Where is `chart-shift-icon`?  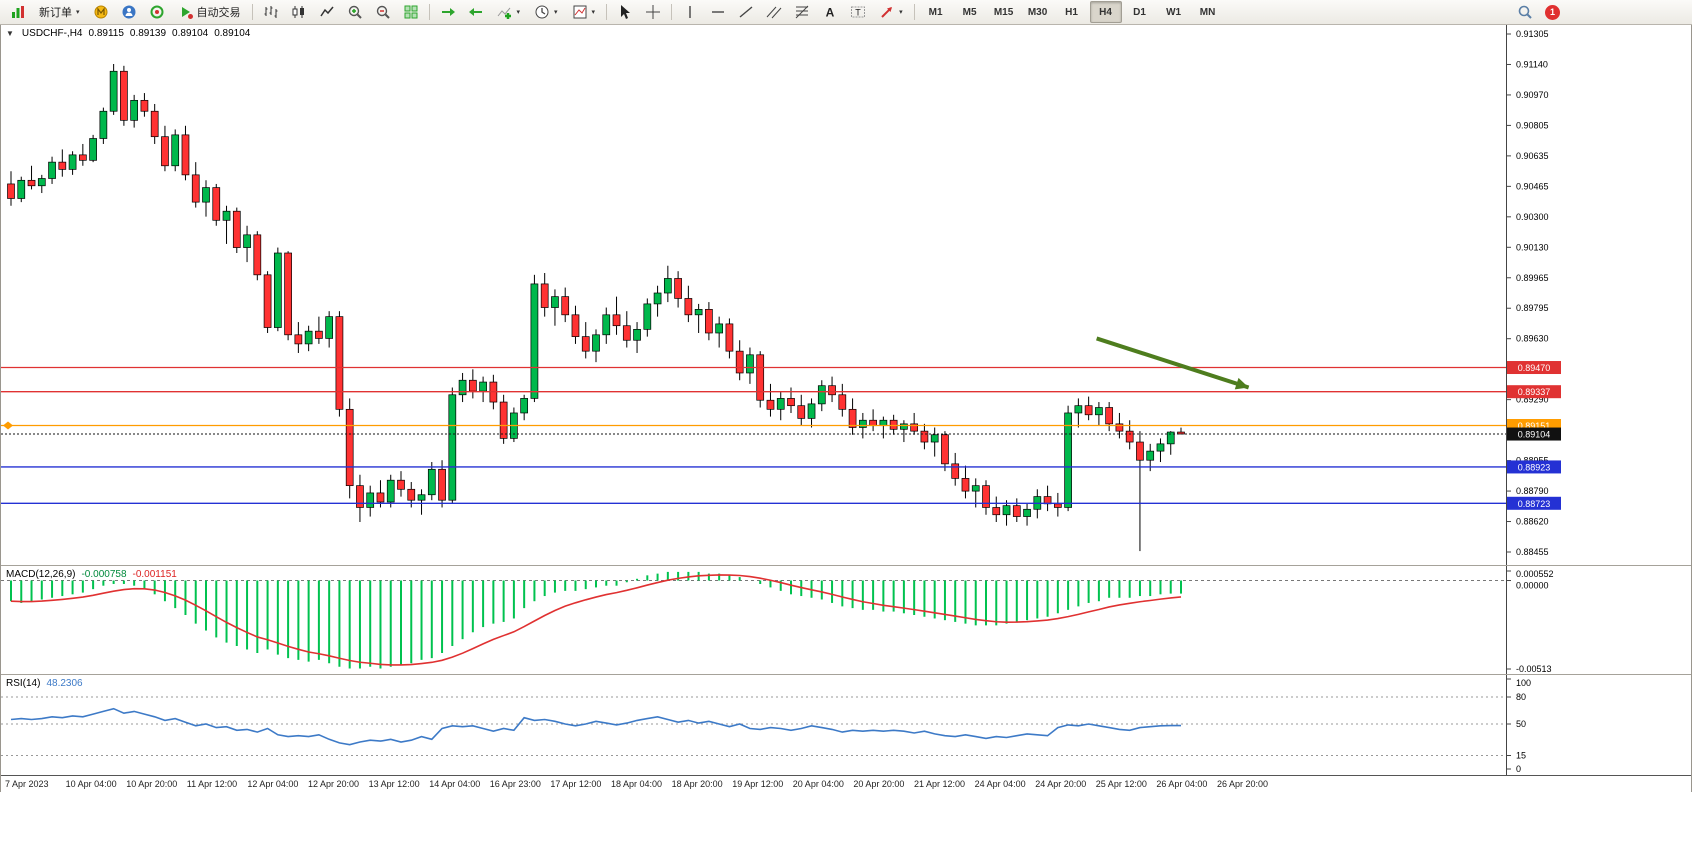 chart-shift-icon is located at coordinates (476, 12).